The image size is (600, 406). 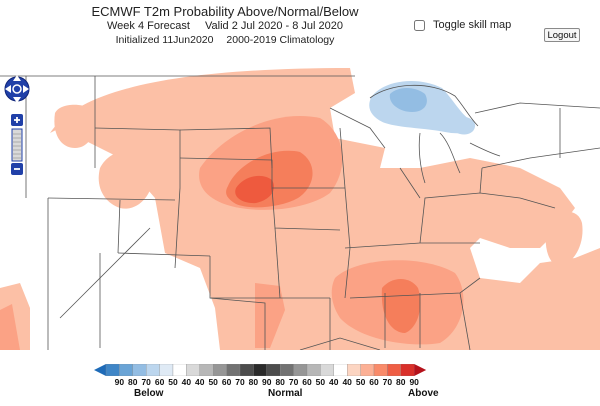 I want to click on toggle-skill-label: Toggle skill map, so click(x=472, y=25).